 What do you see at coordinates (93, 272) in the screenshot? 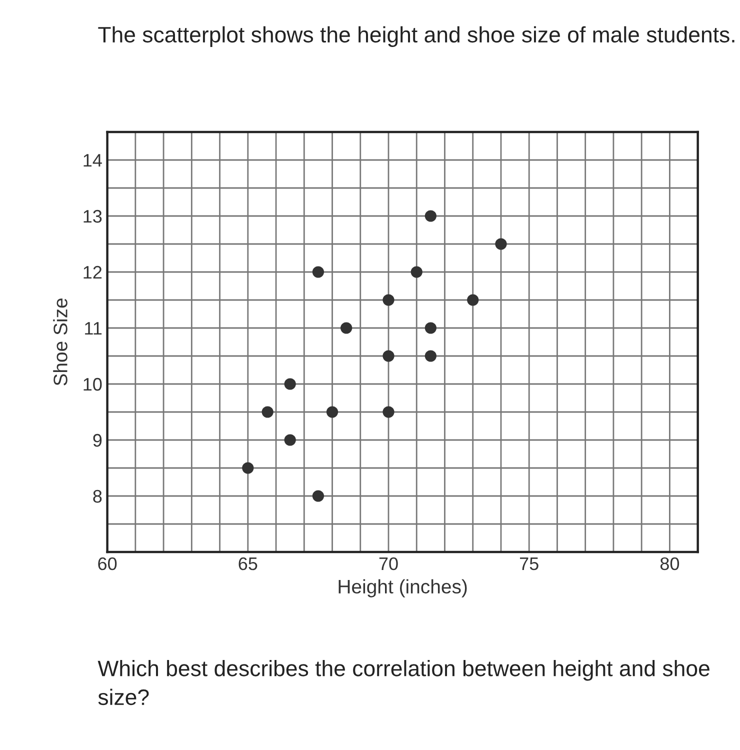
I see `y-tick-label: 12` at bounding box center [93, 272].